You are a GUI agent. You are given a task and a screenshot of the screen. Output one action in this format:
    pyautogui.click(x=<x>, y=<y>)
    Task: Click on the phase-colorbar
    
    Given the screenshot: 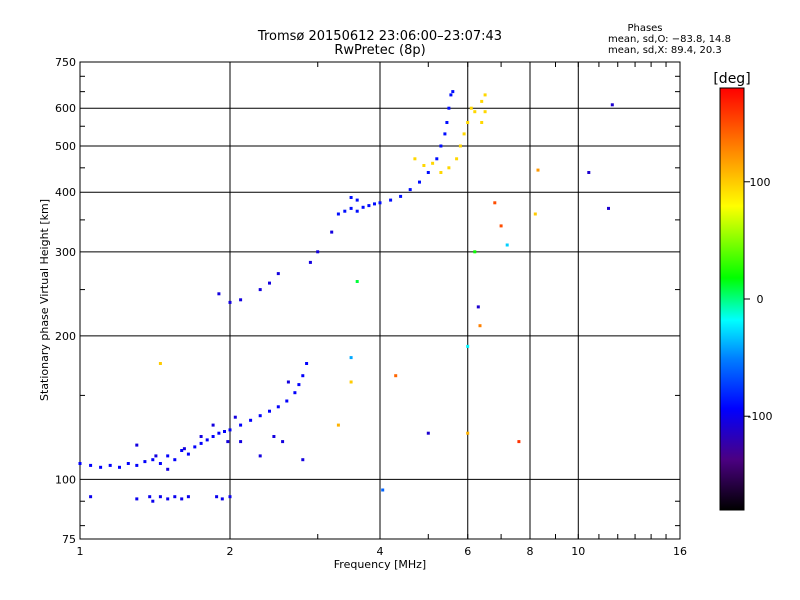 What is the action you would take?
    pyautogui.click(x=732, y=299)
    